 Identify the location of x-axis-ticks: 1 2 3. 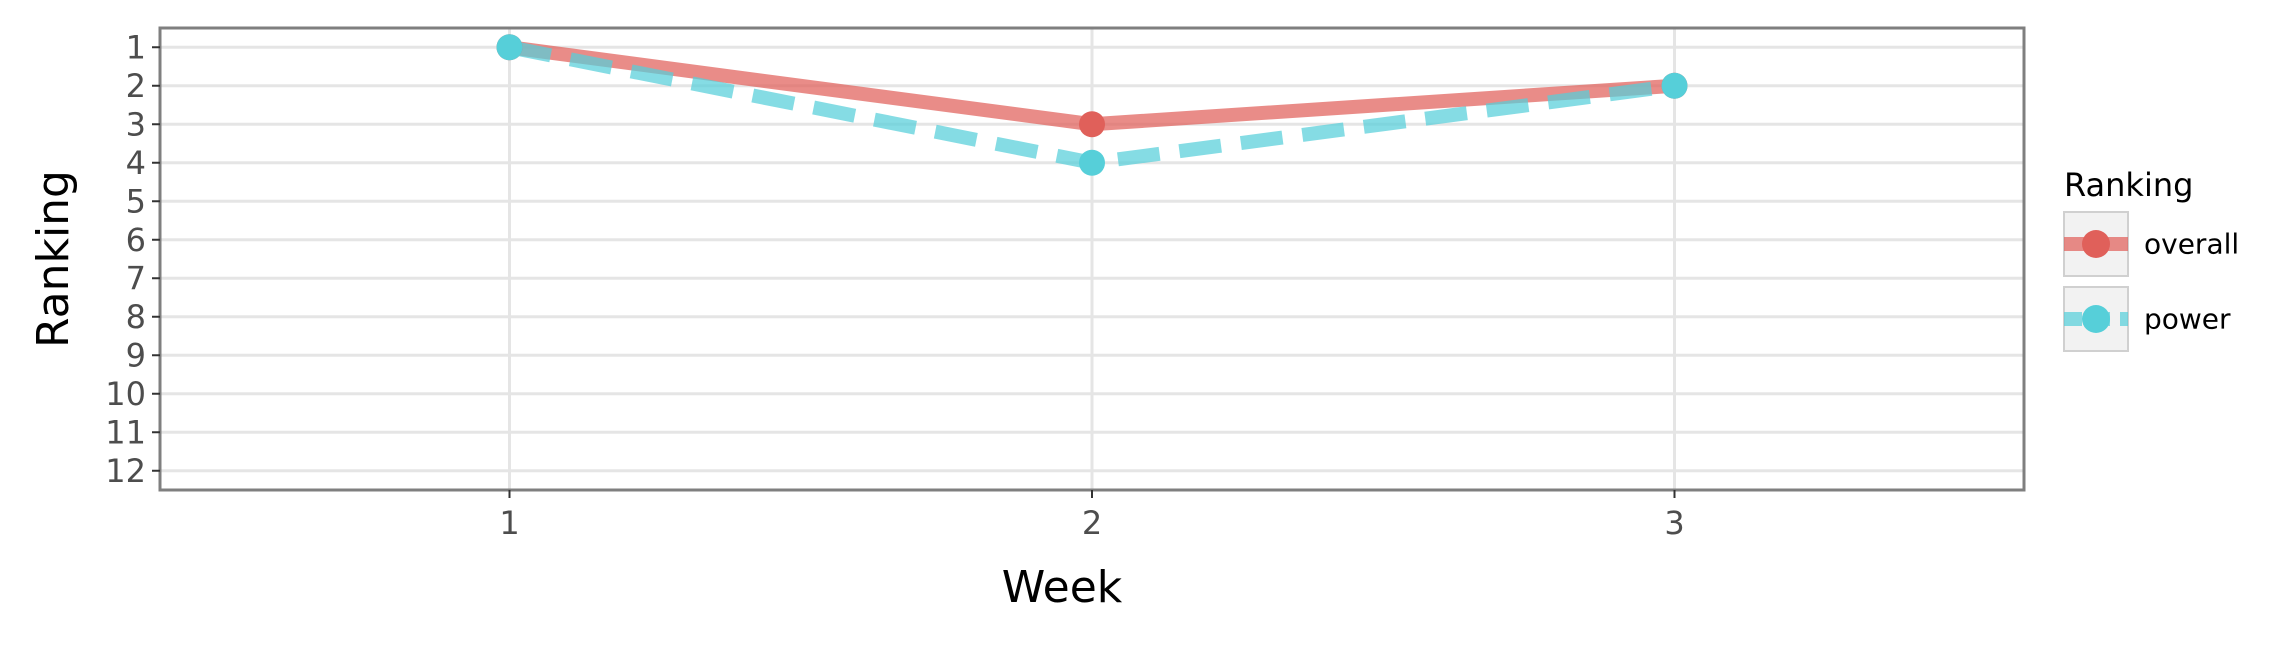
(1092, 516).